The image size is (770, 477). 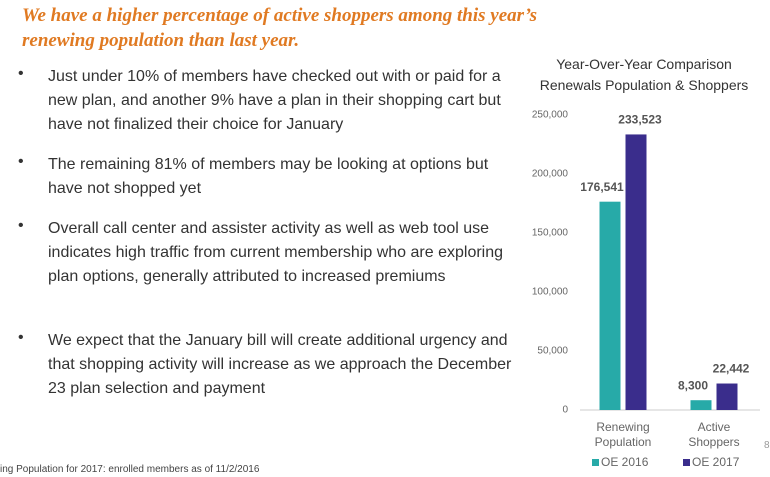 What do you see at coordinates (716, 462) in the screenshot?
I see `legend-label: OE 2017` at bounding box center [716, 462].